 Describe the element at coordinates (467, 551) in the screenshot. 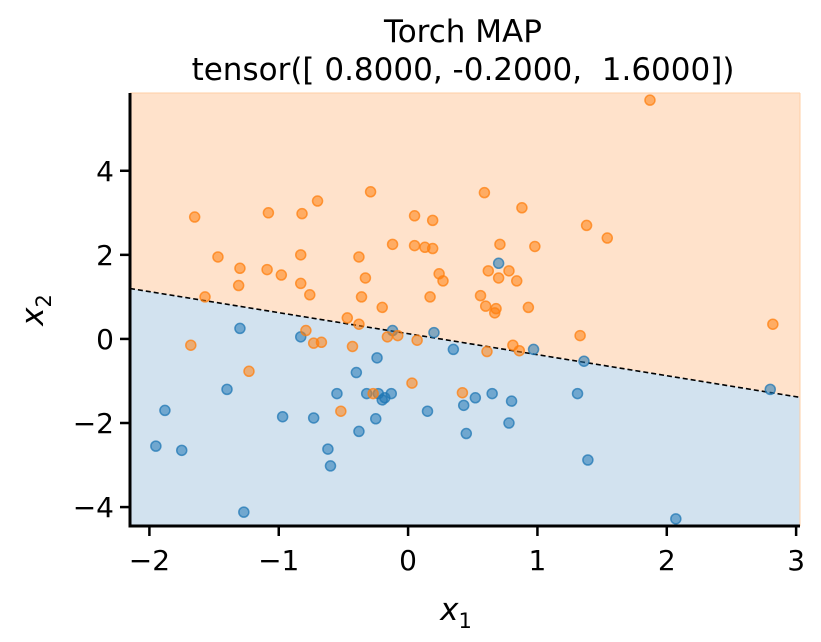

I see `x-axis-ticks: −2 −1 0 1 2 3` at that location.